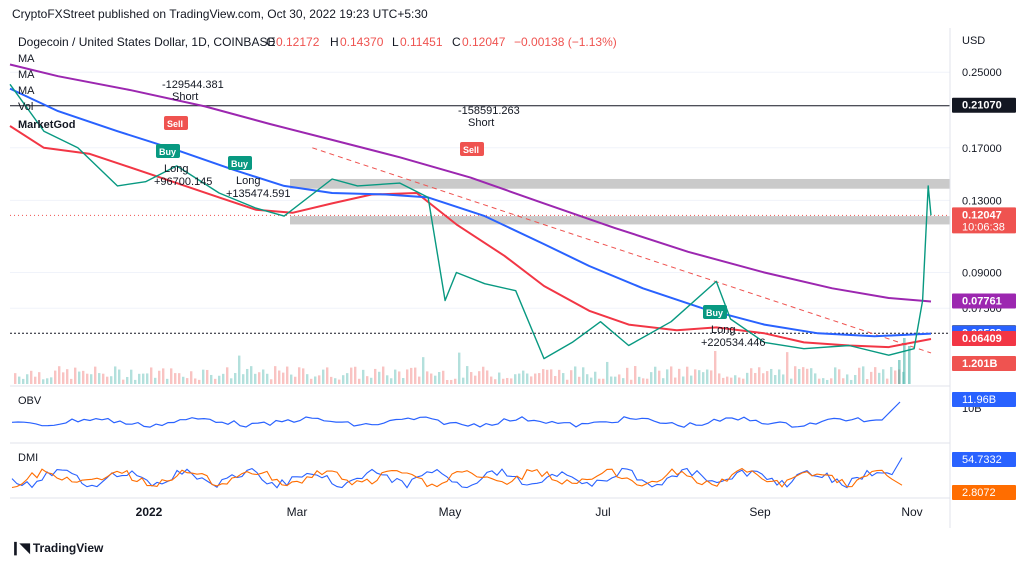 Image resolution: width=1031 pixels, height=564 pixels. Describe the element at coordinates (983, 227) in the screenshot. I see `price-badge-sub: 10:06:38` at that location.